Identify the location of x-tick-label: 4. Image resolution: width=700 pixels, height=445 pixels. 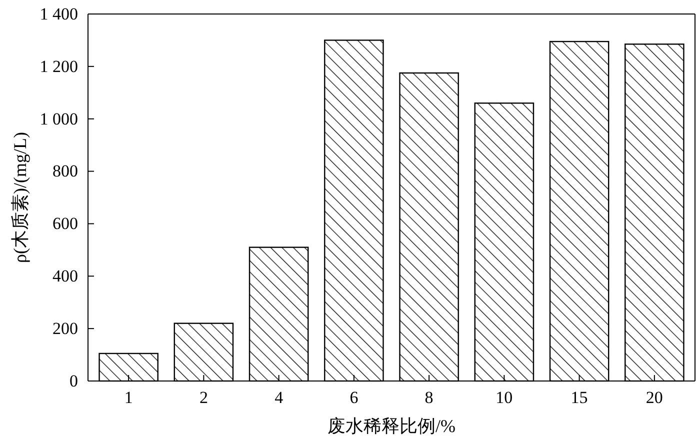
(279, 398).